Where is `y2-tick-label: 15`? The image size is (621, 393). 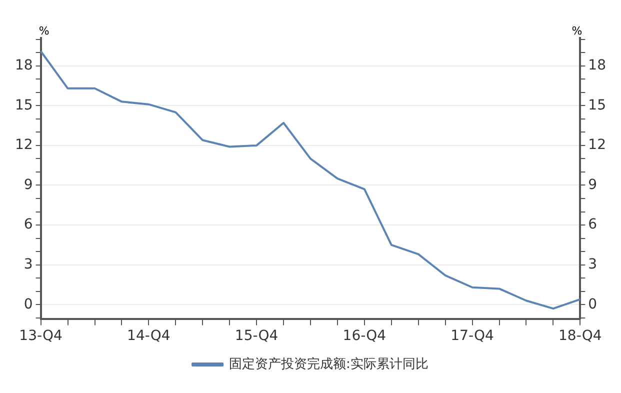 y2-tick-label: 15 is located at coordinates (597, 105).